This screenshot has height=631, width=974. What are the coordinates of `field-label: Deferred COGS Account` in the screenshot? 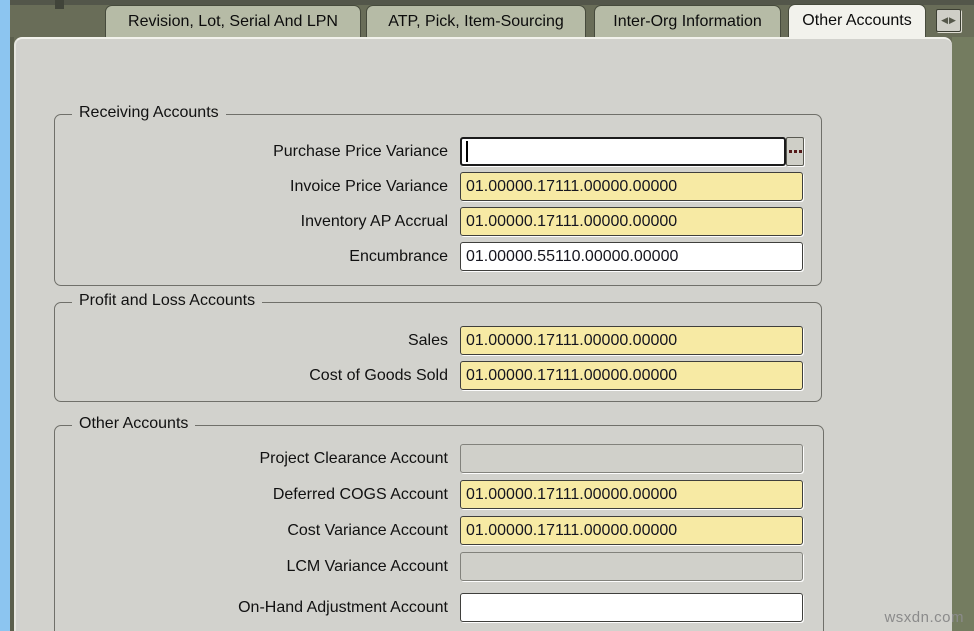 It's located at (360, 494).